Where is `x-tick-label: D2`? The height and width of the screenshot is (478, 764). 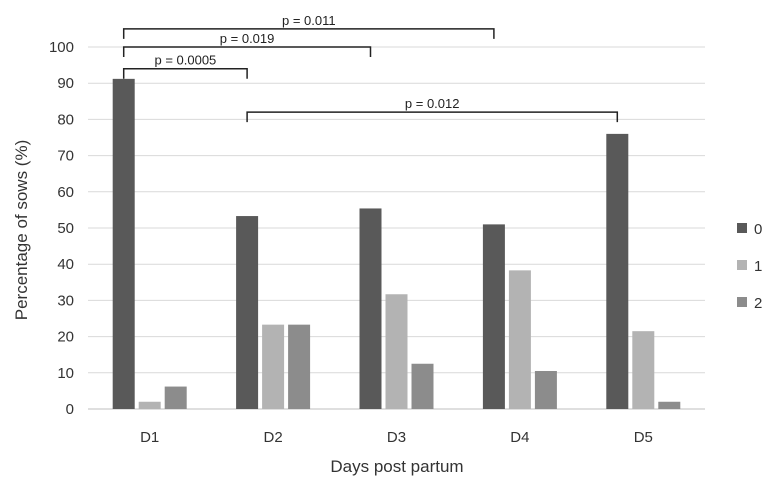 x-tick-label: D2 is located at coordinates (273, 437).